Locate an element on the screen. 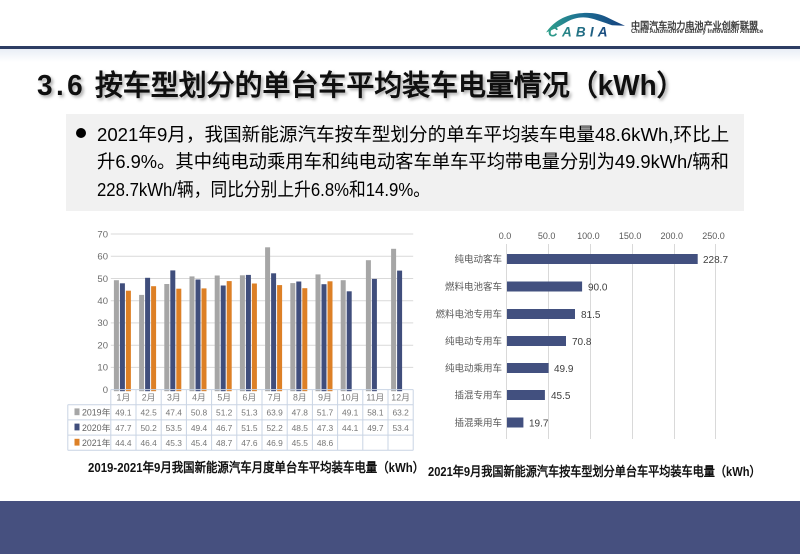  svg-text: 90.0 is located at coordinates (598, 288).